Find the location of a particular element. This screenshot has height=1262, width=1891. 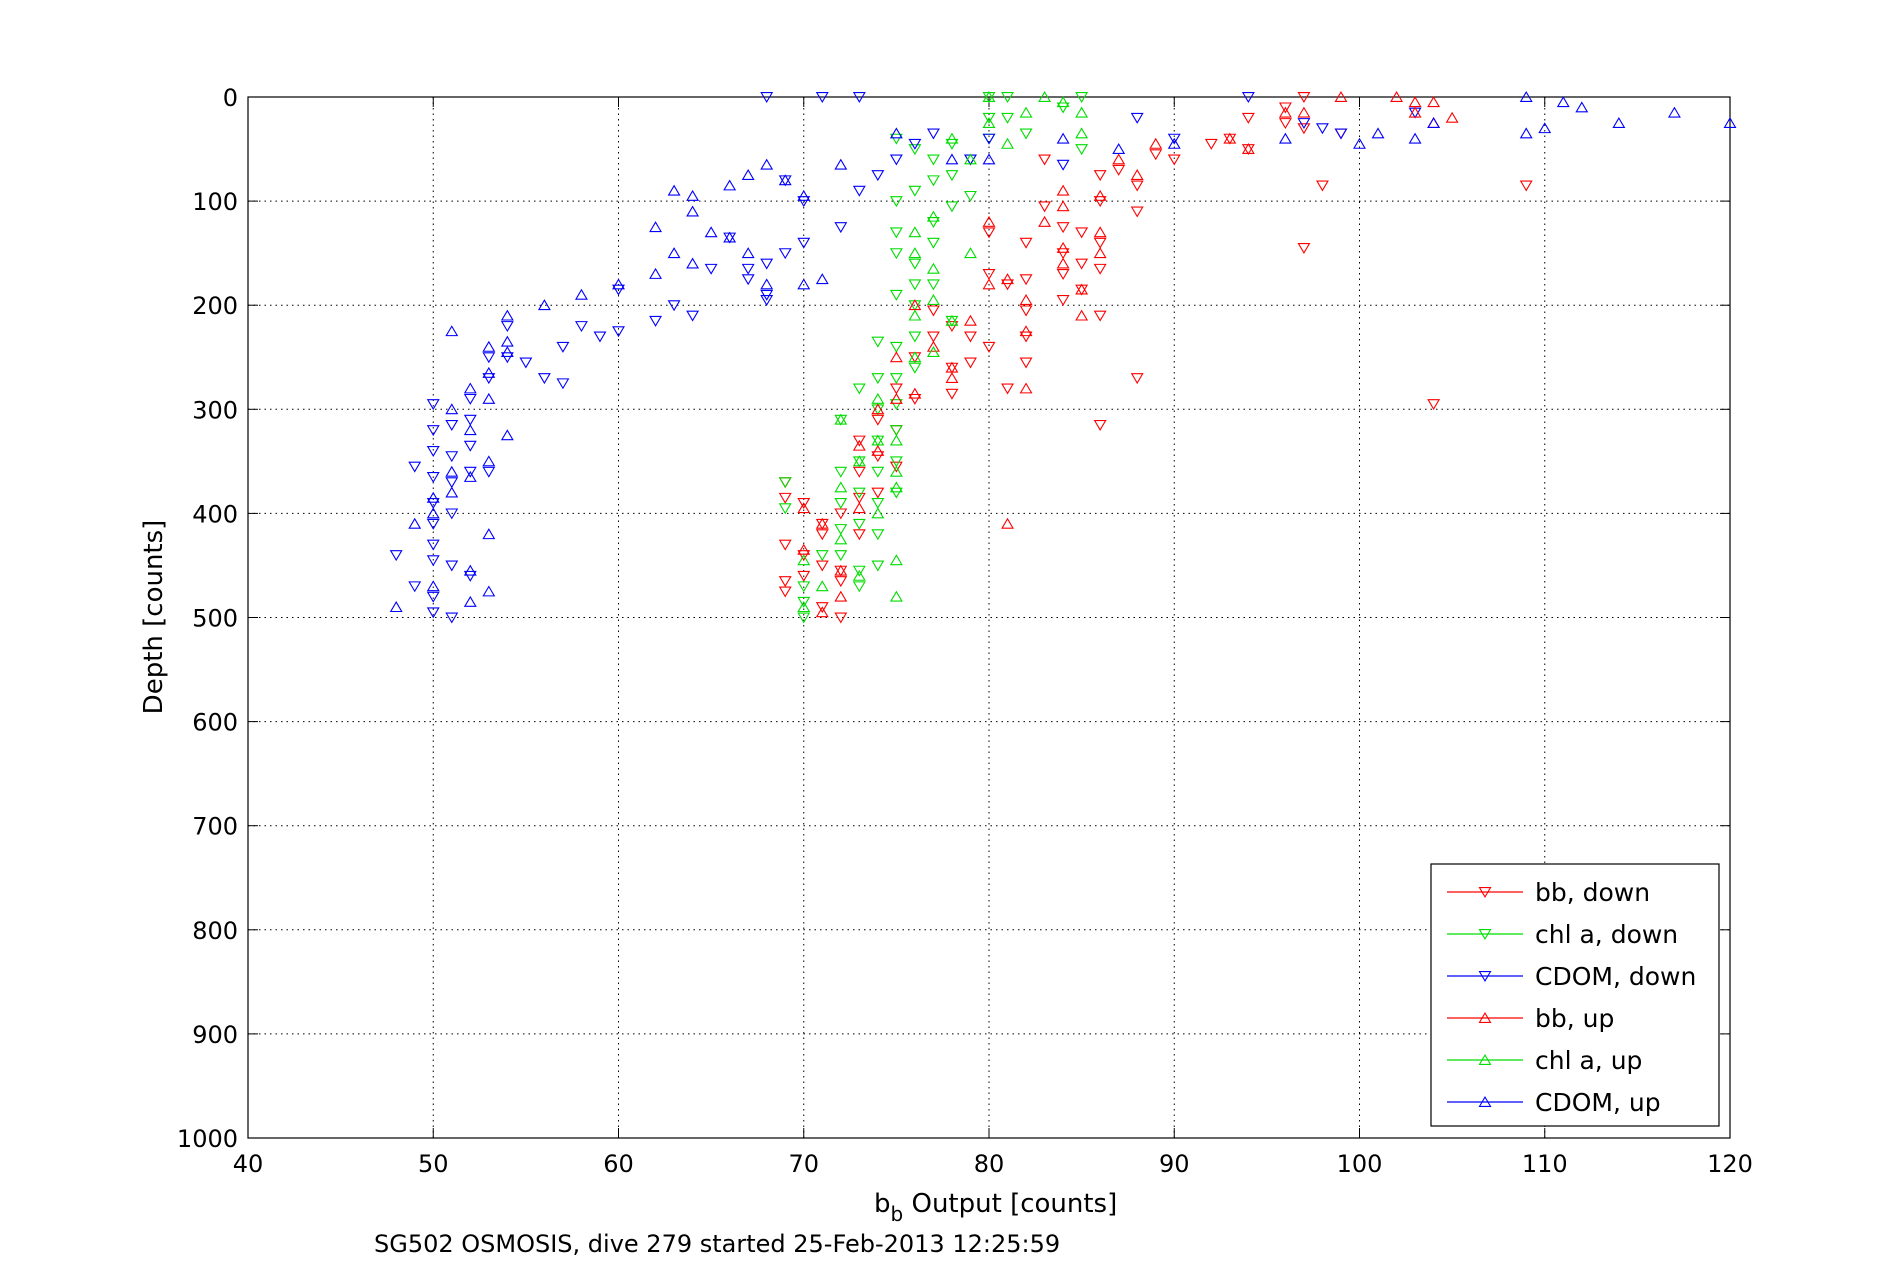

x-tick-label: 90 is located at coordinates (1174, 1164).